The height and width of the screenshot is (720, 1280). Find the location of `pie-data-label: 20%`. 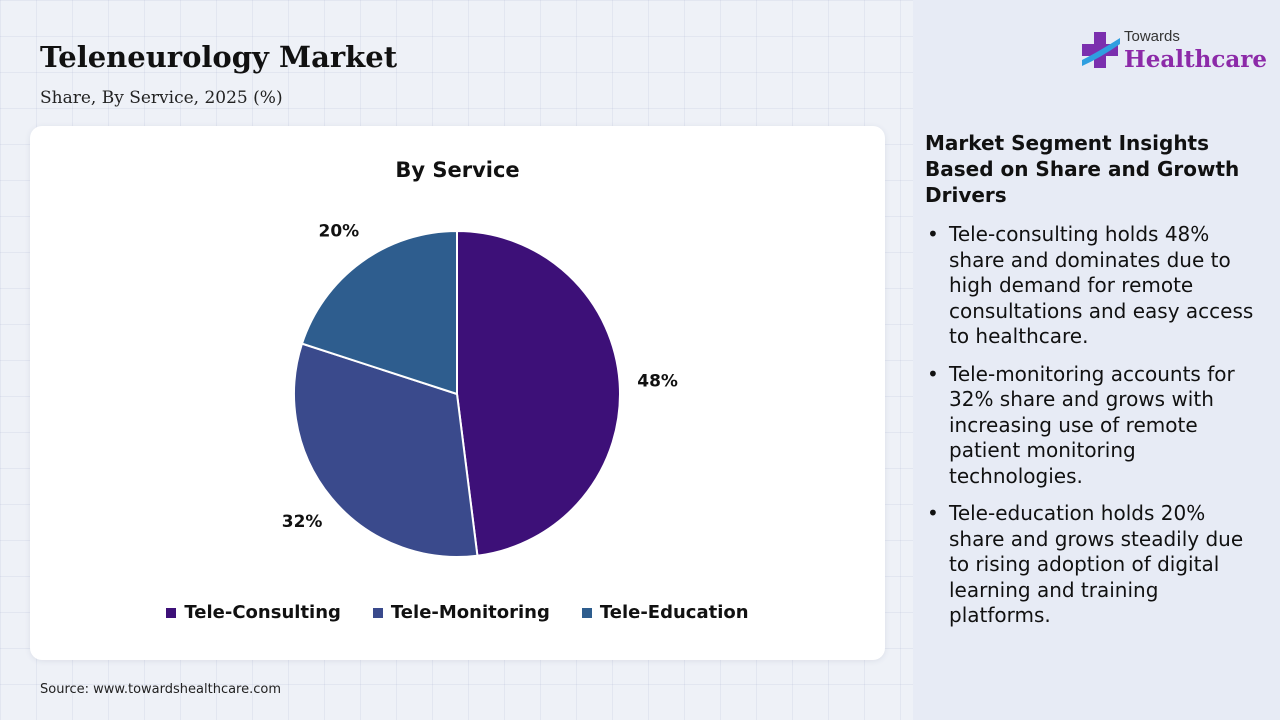

pie-data-label: 20% is located at coordinates (339, 231).